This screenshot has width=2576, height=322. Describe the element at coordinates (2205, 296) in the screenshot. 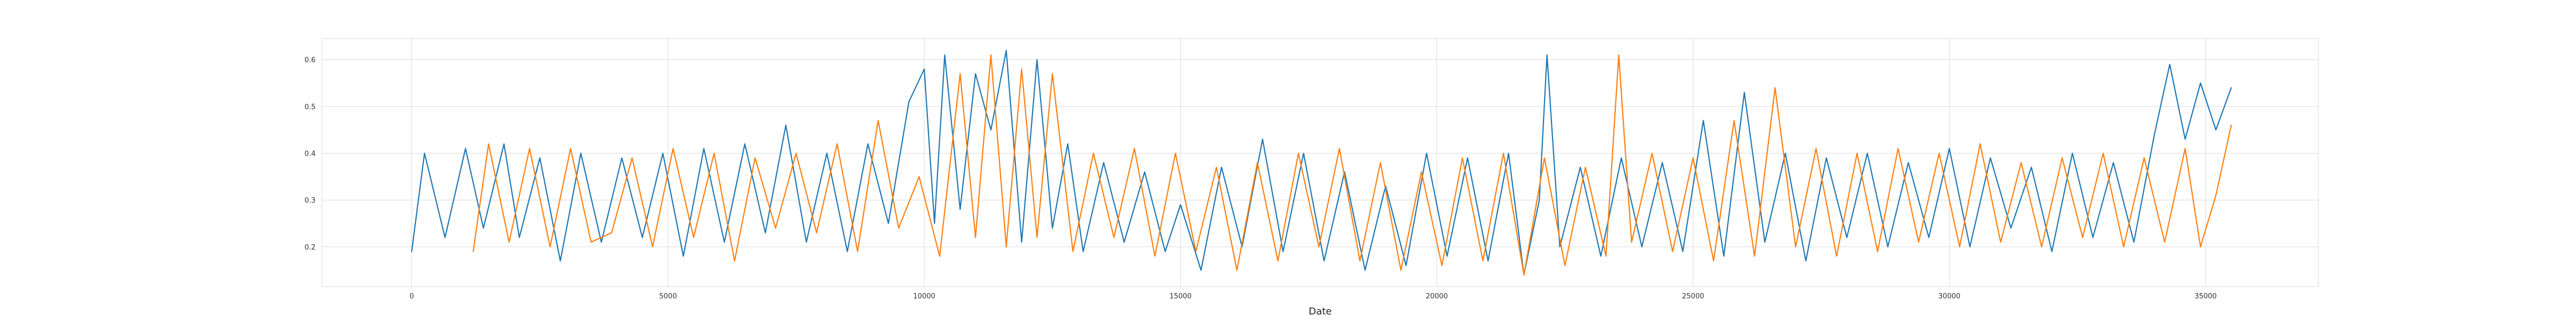

I see `x-tick-label: 35000` at that location.